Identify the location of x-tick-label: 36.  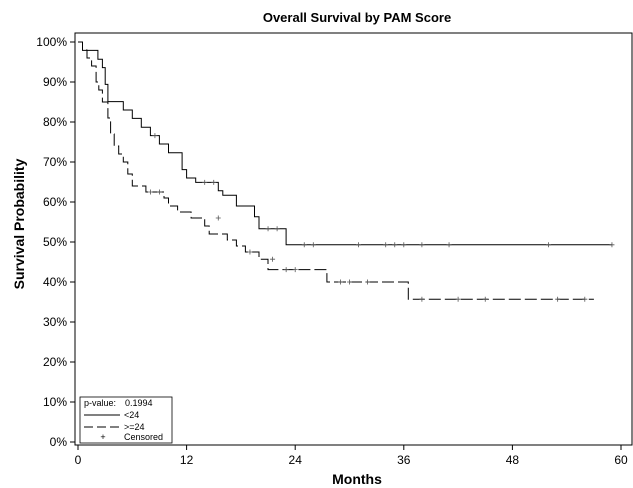
(404, 460).